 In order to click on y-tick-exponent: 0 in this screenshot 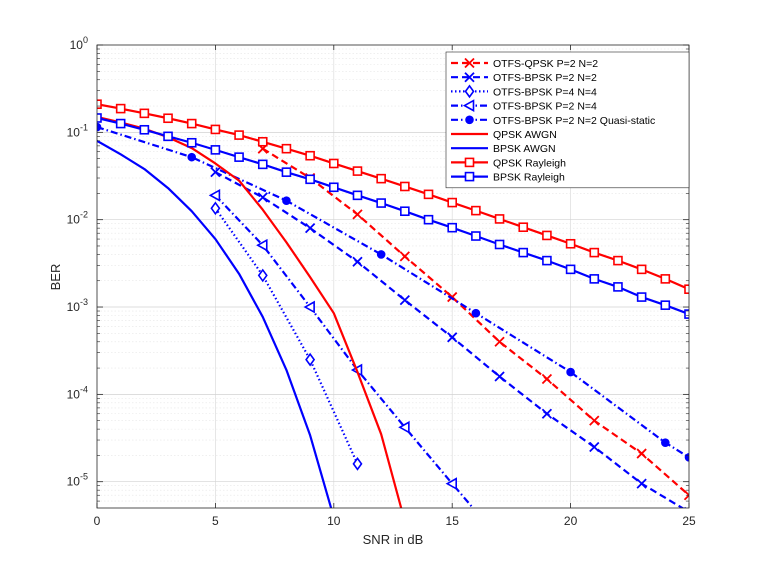, I will do `click(85, 40)`.